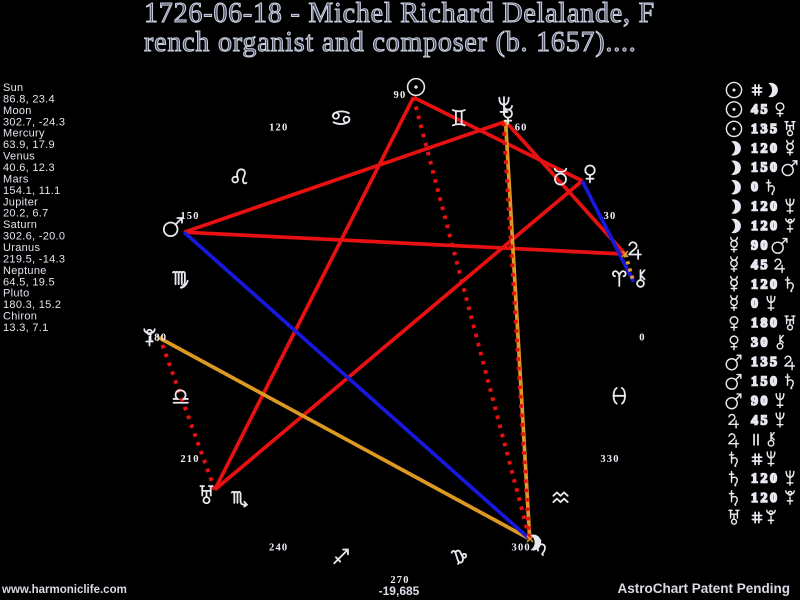  What do you see at coordinates (399, 580) in the screenshot?
I see `svg-text: 270` at bounding box center [399, 580].